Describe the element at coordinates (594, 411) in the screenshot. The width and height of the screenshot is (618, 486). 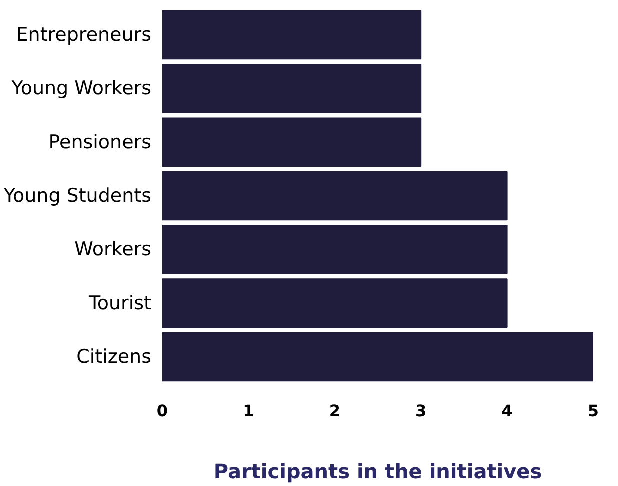
I see `x-tick-label: 5` at that location.